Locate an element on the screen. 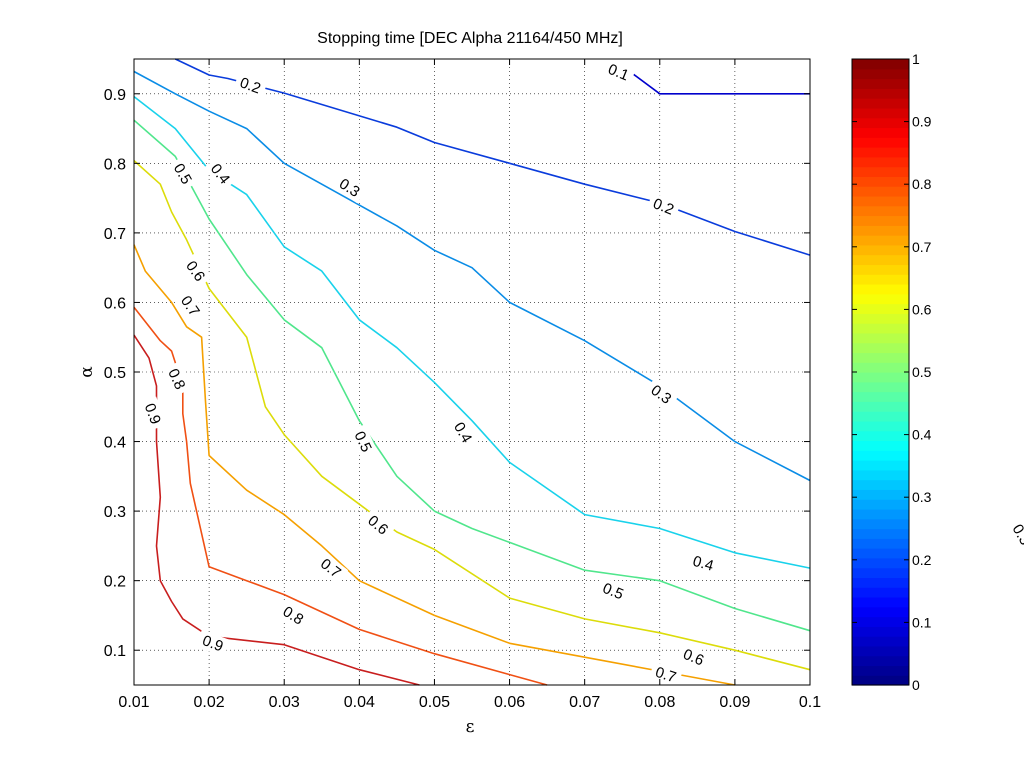 The height and width of the screenshot is (768, 1024). y-tick-label: 0.8 is located at coordinates (115, 164).